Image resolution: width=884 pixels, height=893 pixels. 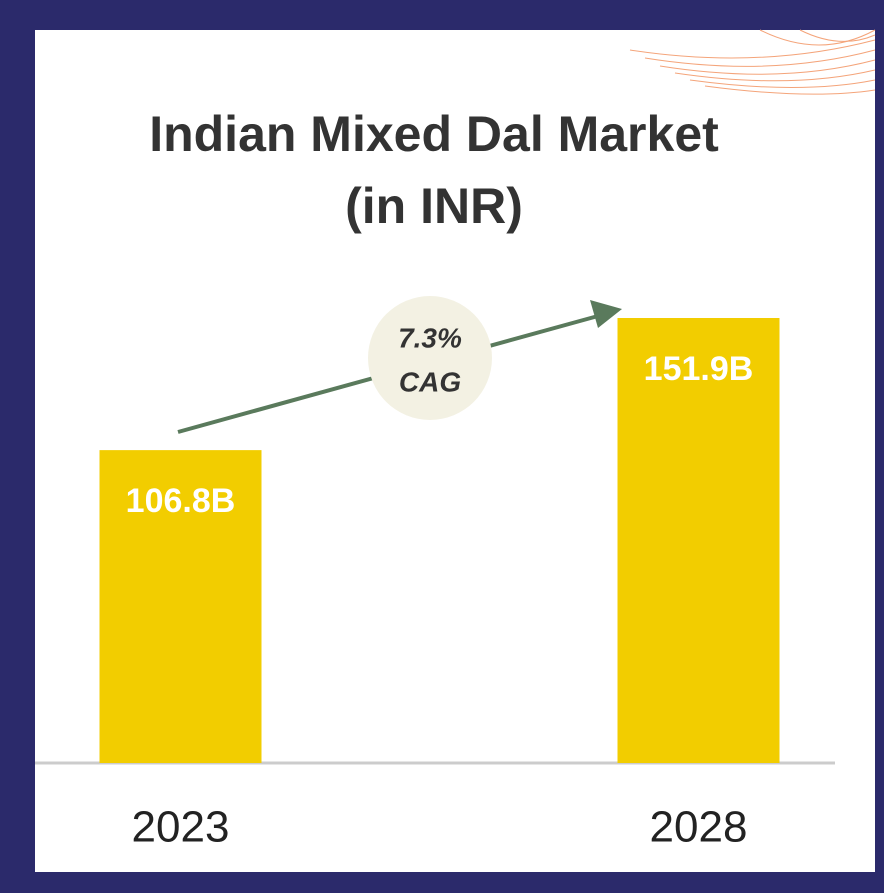 What do you see at coordinates (430, 337) in the screenshot?
I see `annotation: 7.3%` at bounding box center [430, 337].